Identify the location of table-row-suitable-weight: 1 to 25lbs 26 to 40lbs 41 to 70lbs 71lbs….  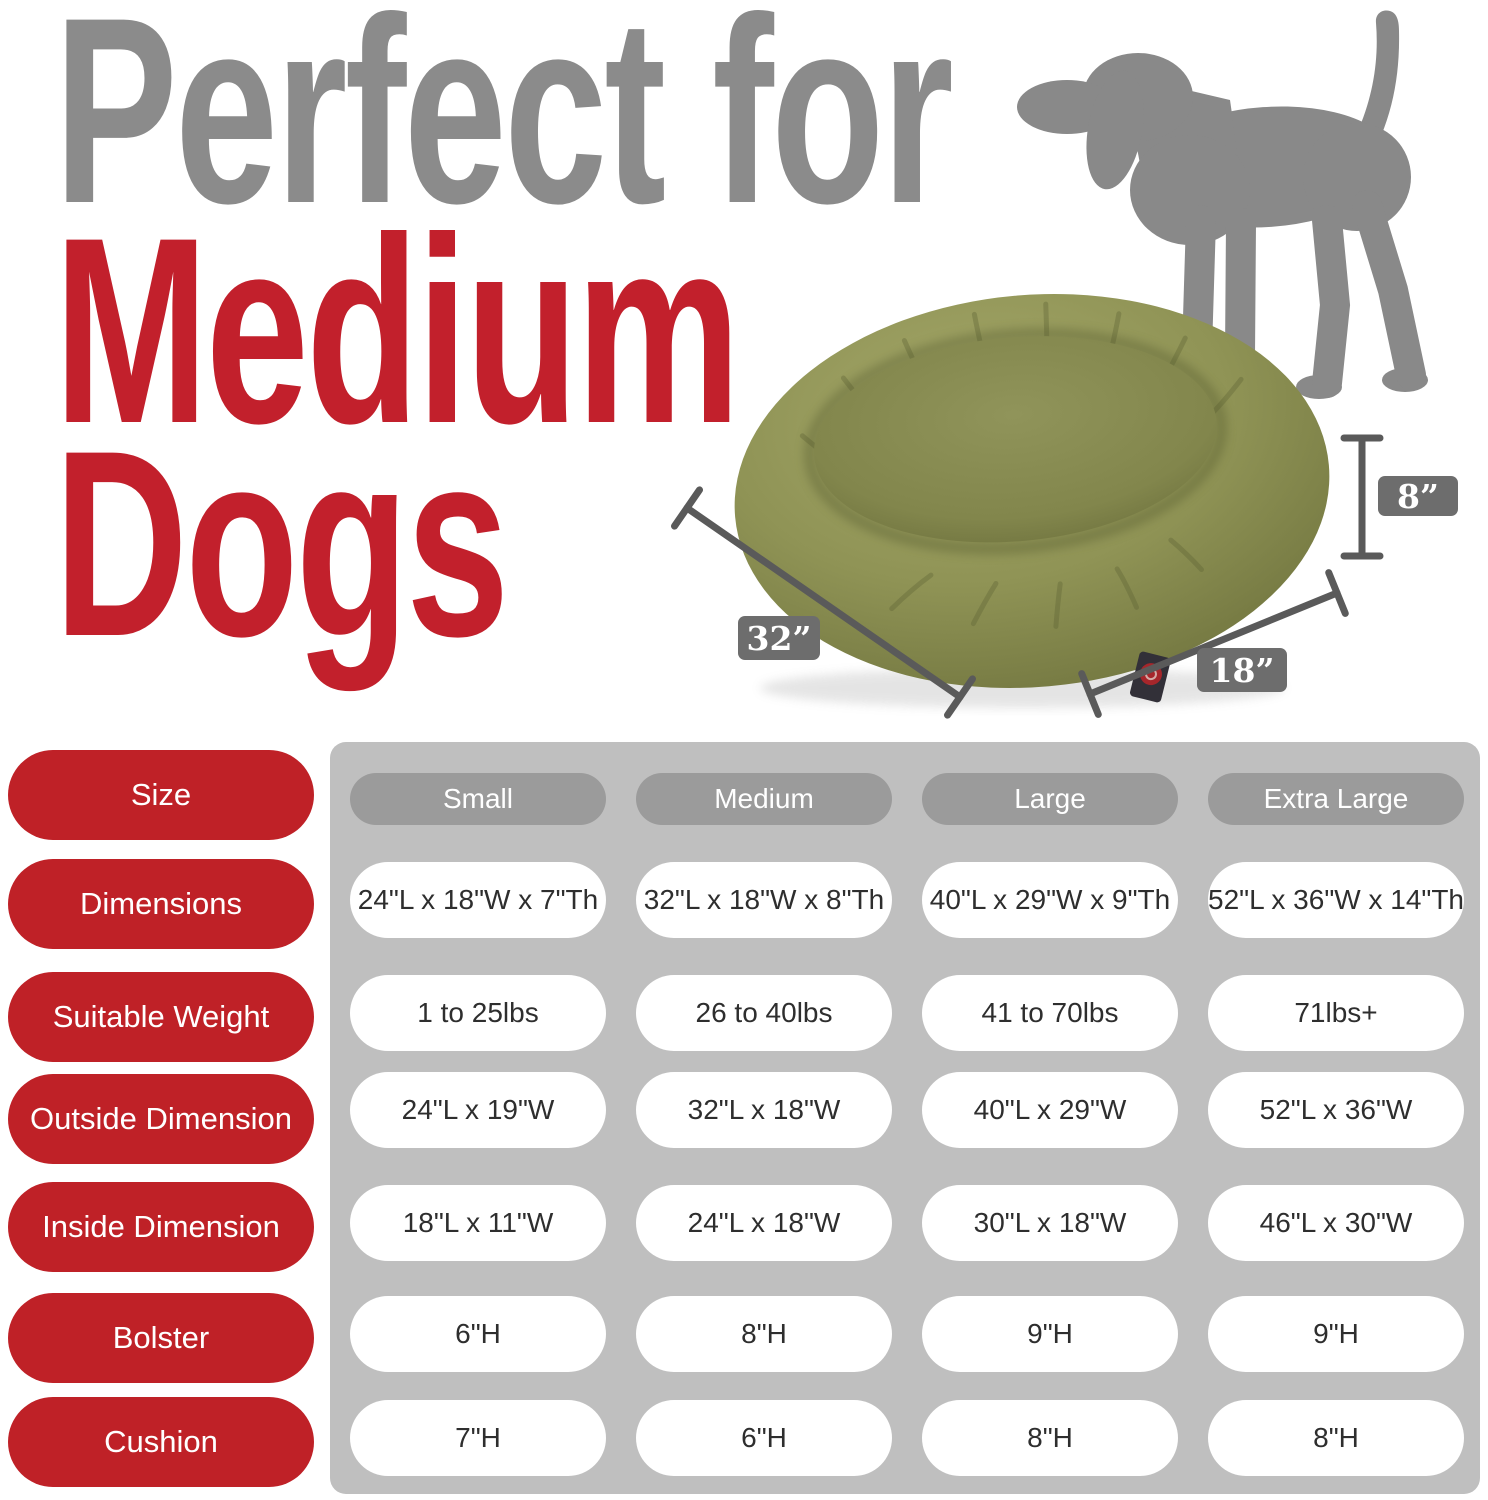
(907, 1013).